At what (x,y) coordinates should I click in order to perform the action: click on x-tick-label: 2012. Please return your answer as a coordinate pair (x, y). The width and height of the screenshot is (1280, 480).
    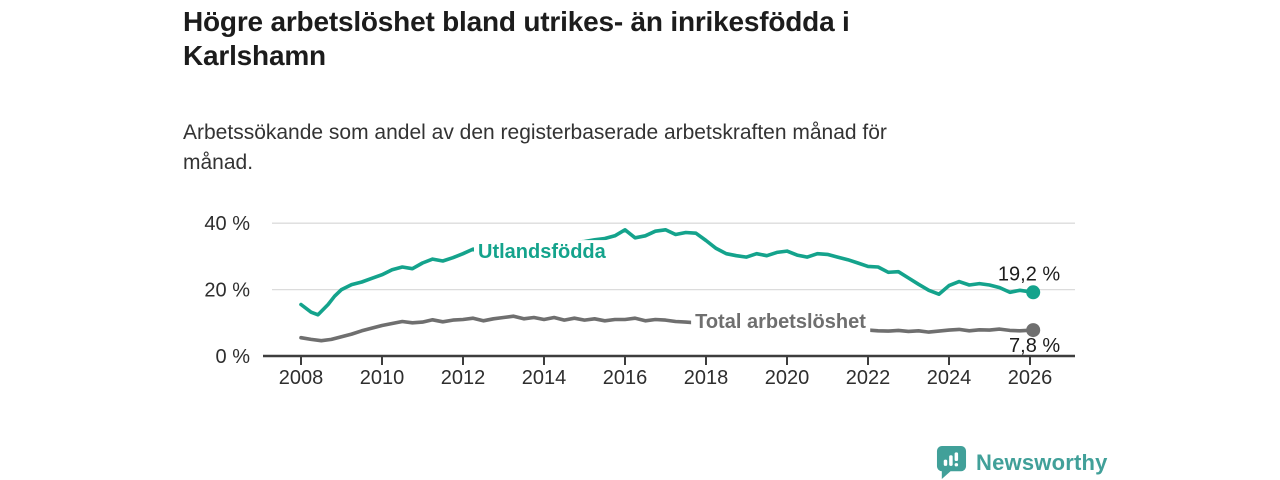
    Looking at the image, I should click on (463, 378).